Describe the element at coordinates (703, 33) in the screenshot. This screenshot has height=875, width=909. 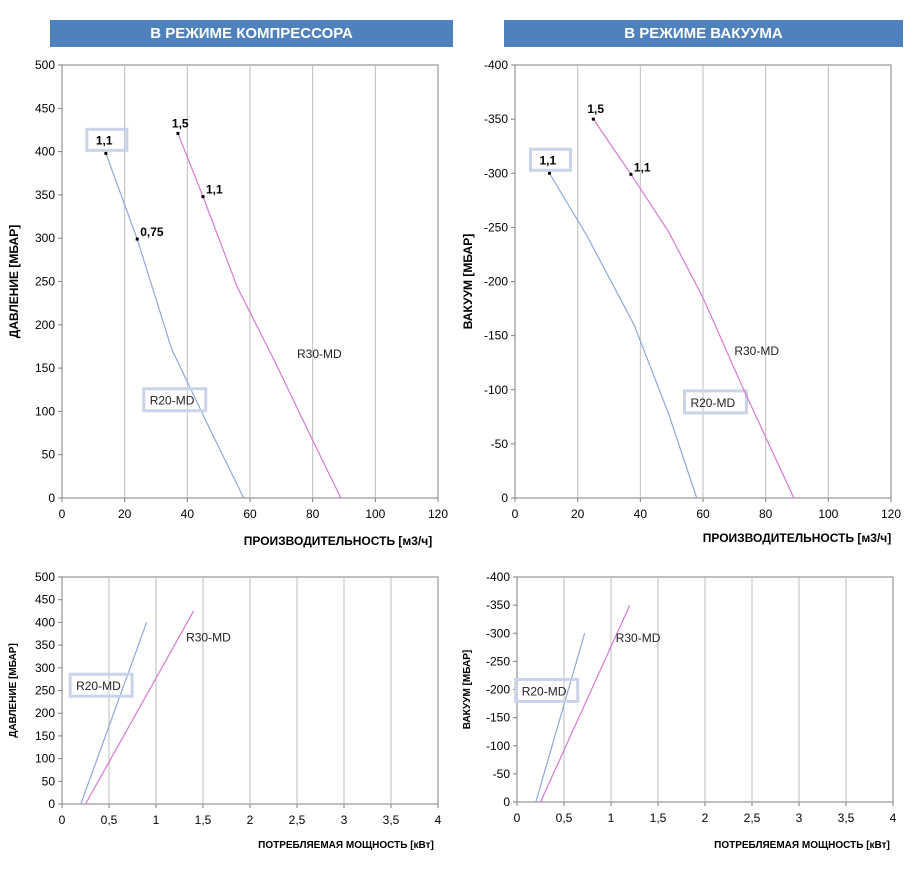
I see `header-vacuum-mode: В РЕЖИМЕ ВАКУУМА` at that location.